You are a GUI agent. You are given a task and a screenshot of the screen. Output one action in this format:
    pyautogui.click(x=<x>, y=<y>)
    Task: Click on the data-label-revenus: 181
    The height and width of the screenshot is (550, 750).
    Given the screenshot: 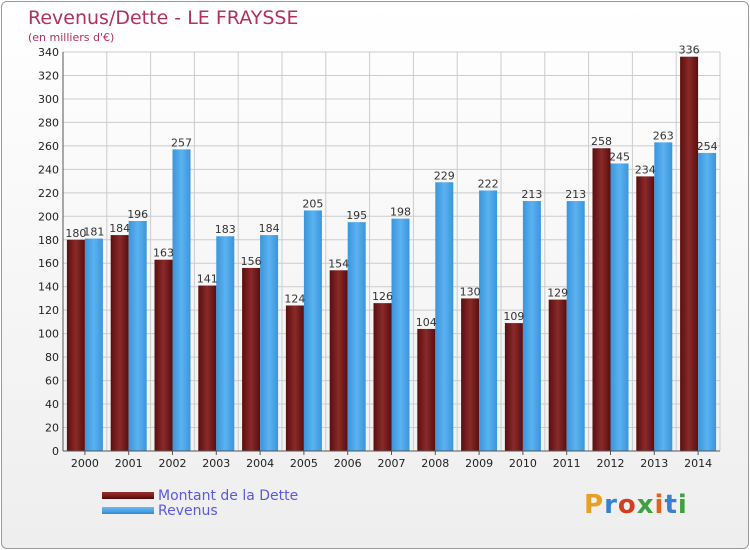 What is the action you would take?
    pyautogui.click(x=93, y=232)
    